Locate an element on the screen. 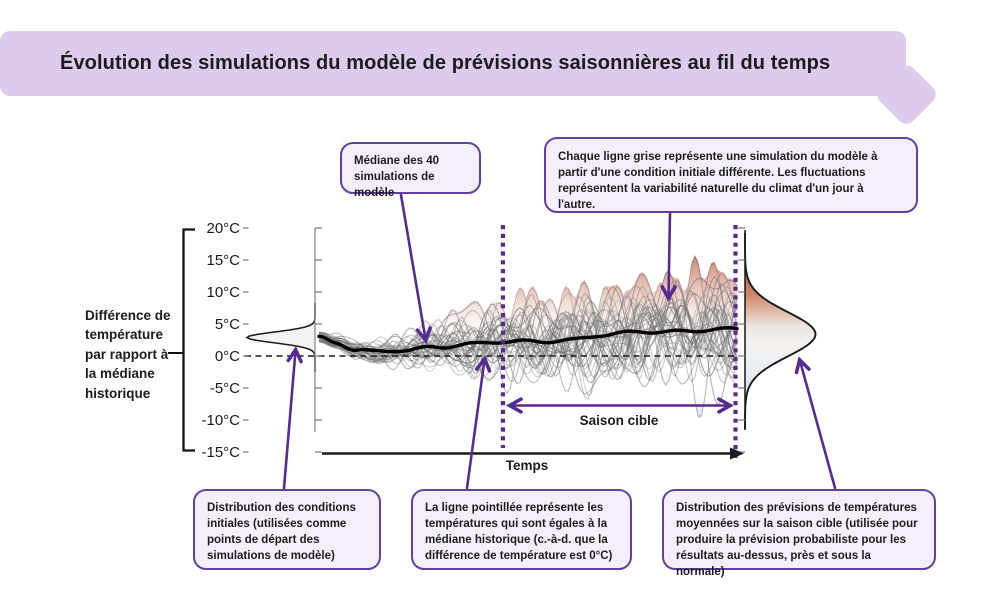  x-axis-label: Temps is located at coordinates (527, 465).